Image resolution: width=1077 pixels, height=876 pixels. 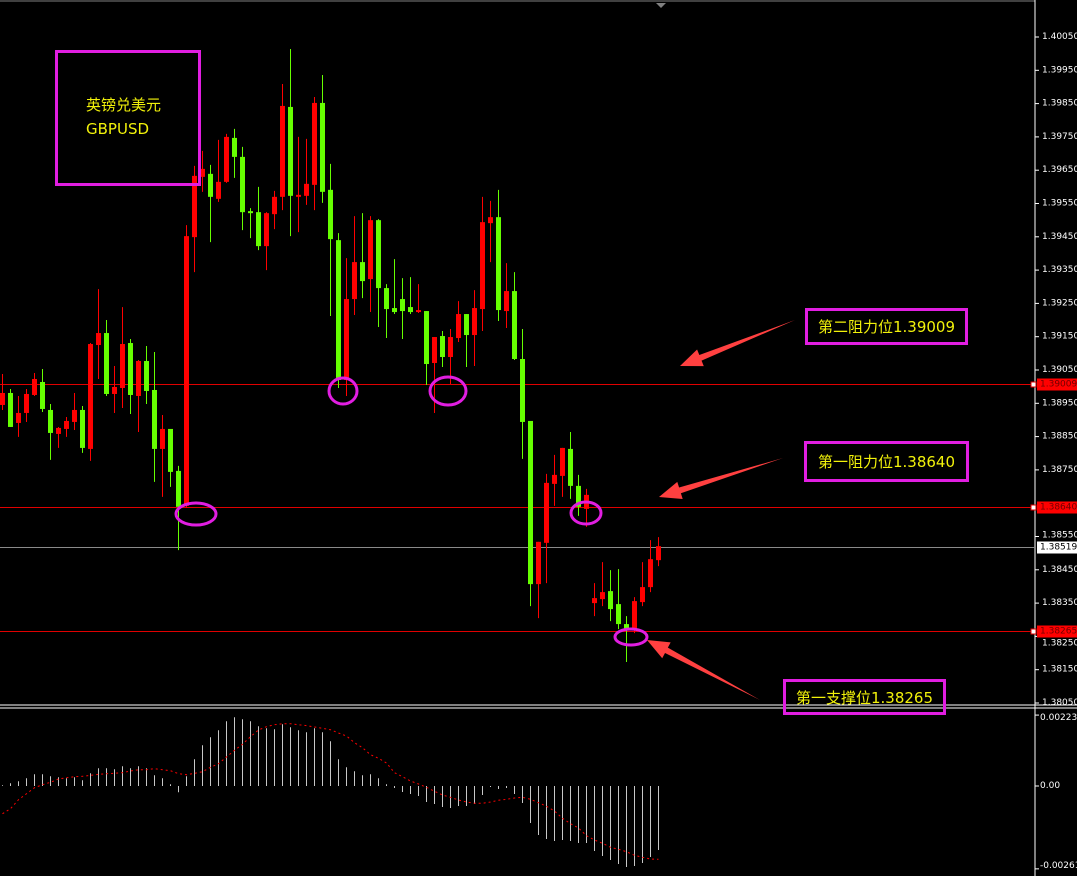 What do you see at coordinates (1059, 137) in the screenshot?
I see `y-tick-label: 1.39750` at bounding box center [1059, 137].